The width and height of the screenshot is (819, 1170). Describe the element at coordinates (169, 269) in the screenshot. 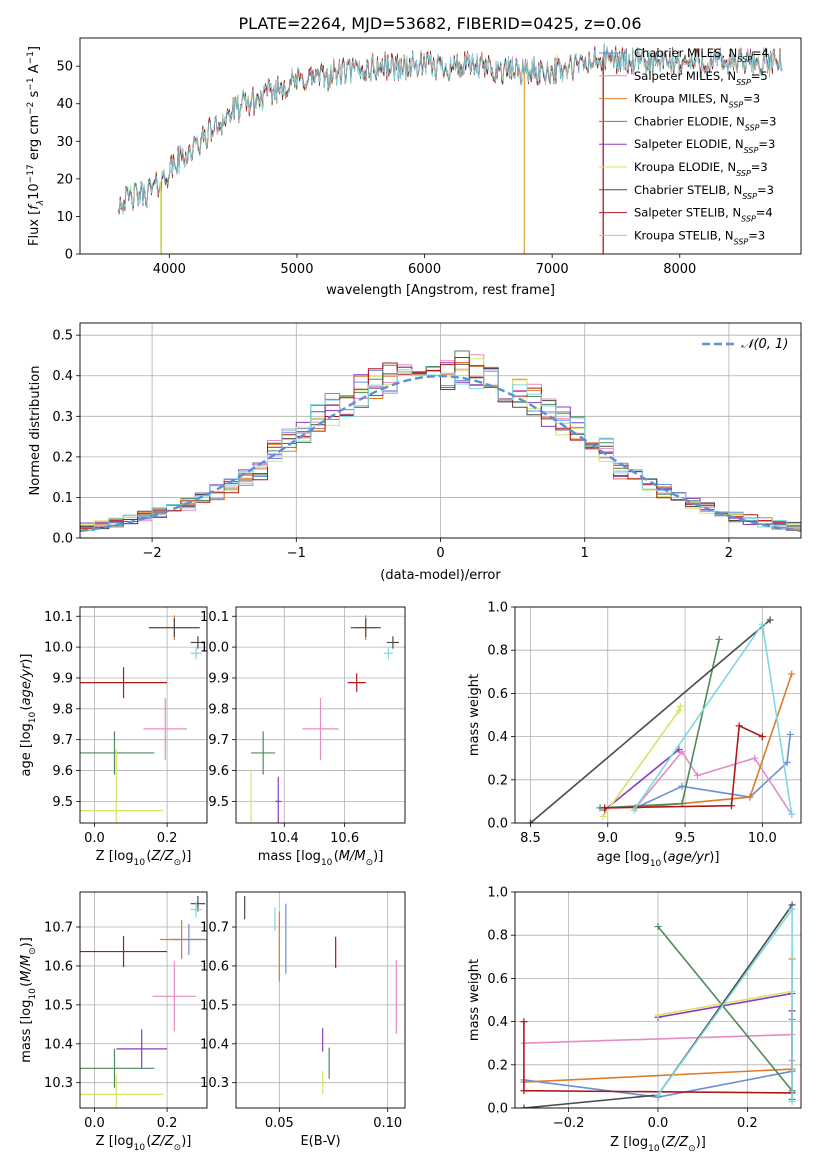

I see `x-tick-label: 4000` at that location.